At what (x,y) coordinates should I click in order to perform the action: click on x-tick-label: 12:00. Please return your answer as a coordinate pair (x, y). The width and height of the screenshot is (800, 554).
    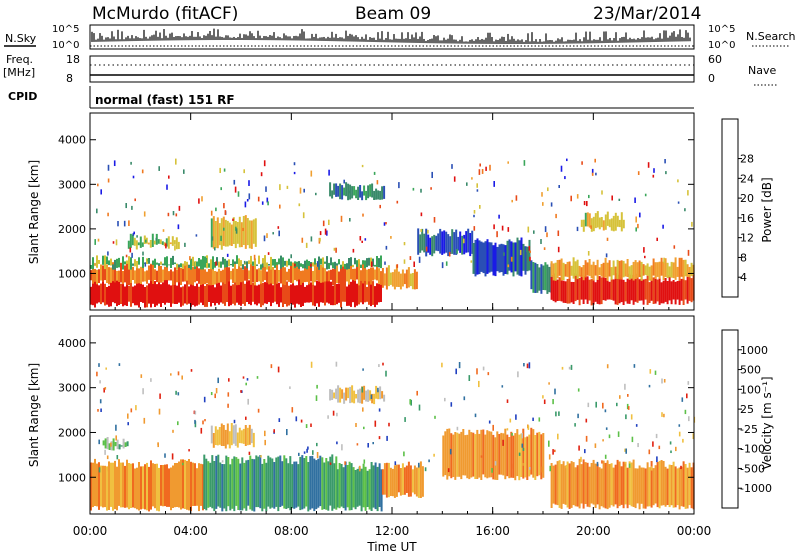
    Looking at the image, I should click on (392, 531).